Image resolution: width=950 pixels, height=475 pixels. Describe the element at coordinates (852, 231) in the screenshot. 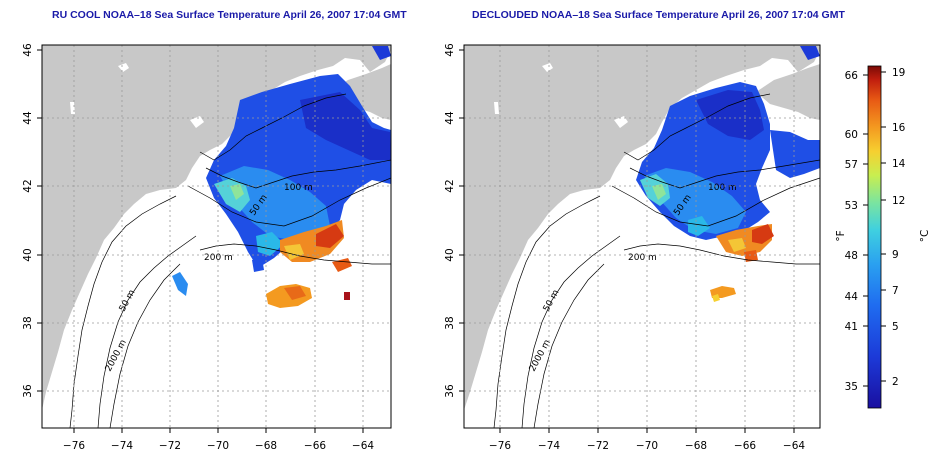

I see `fahrenheit-scale: 66 60 57 53 48 44 41 35` at that location.